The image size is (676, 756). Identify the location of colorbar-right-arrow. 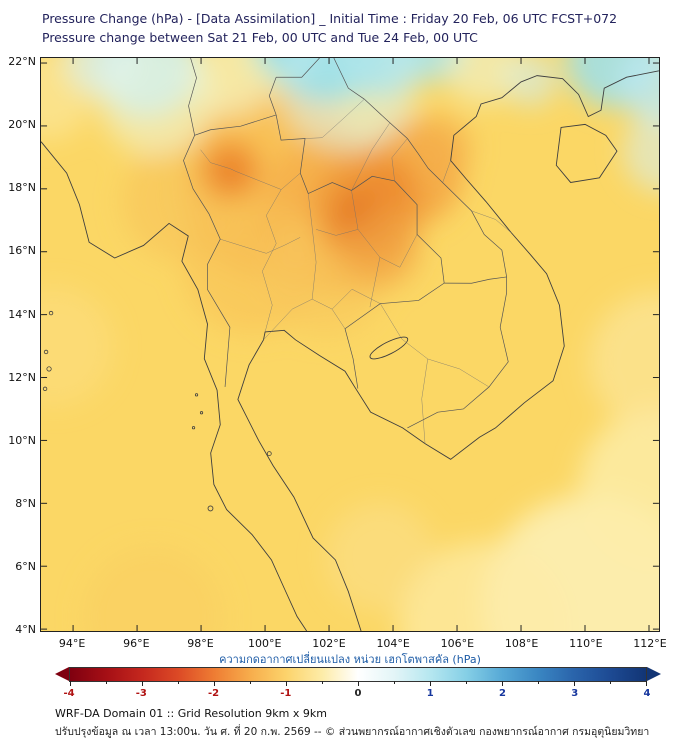
(654, 674).